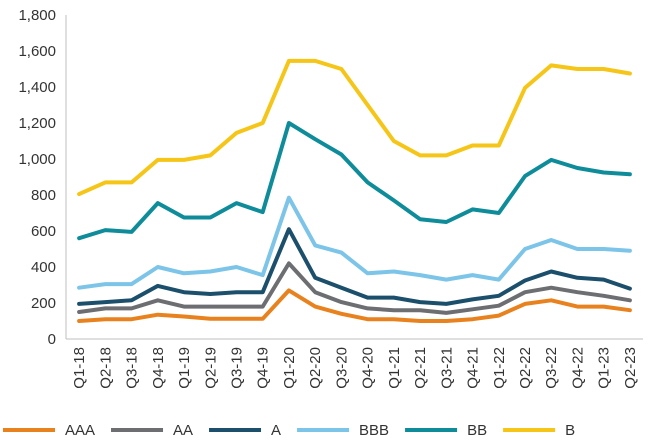 The width and height of the screenshot is (652, 445). I want to click on legend-item-aaa: AAA, so click(49, 430).